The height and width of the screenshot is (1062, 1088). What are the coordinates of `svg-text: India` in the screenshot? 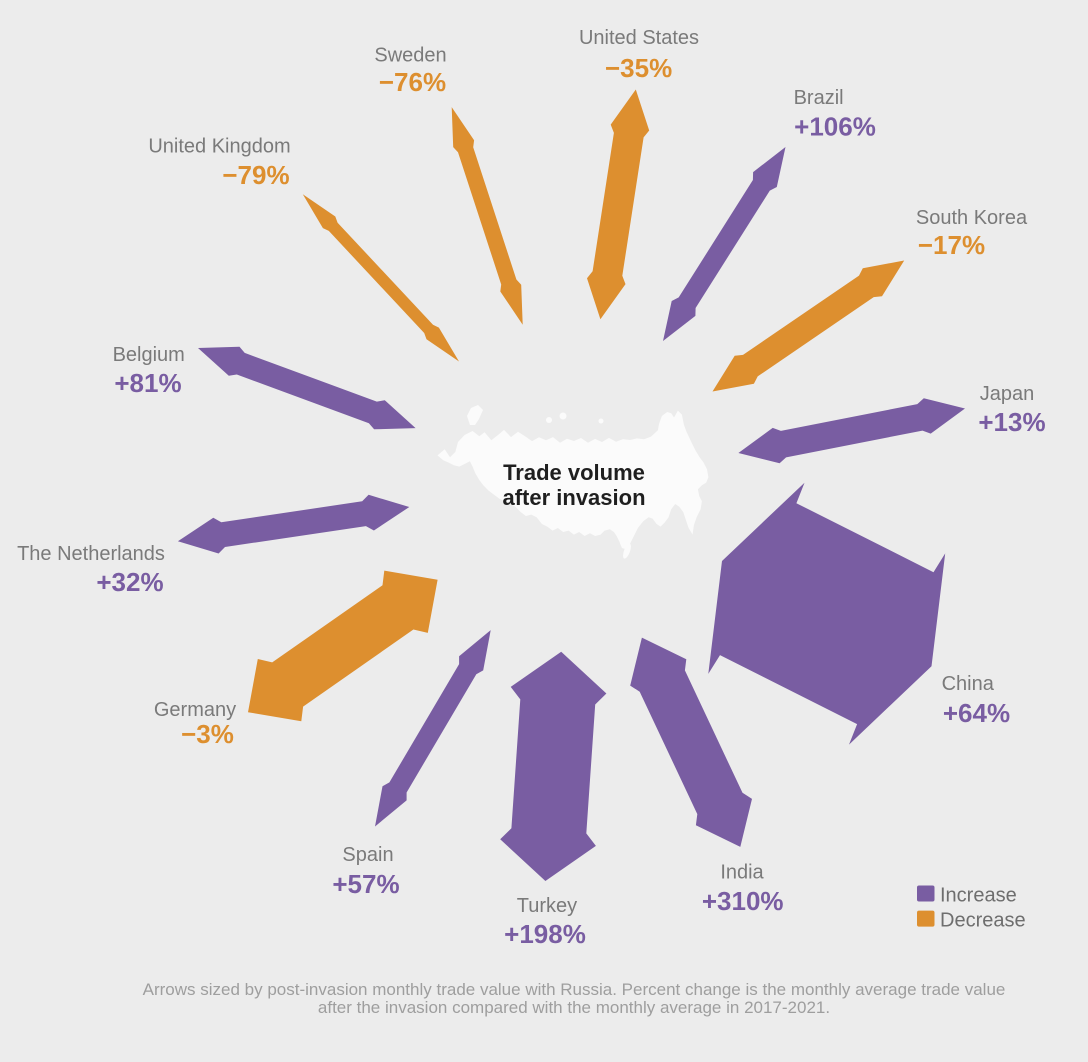 It's located at (742, 873).